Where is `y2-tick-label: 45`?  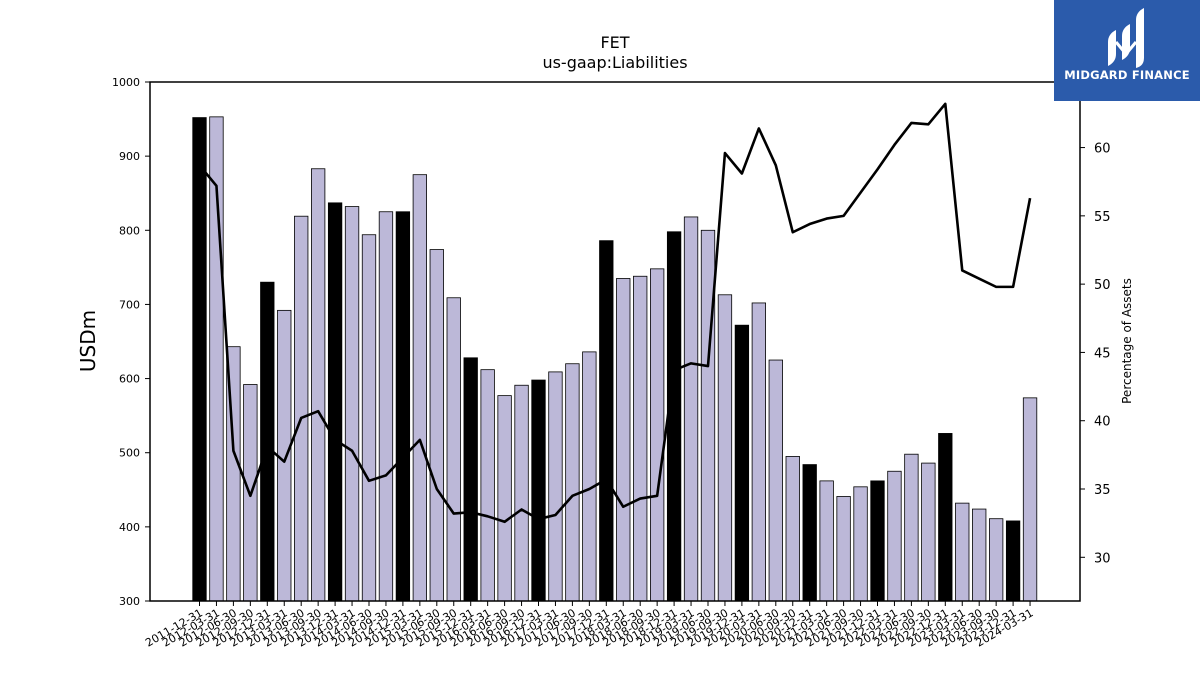
y2-tick-label: 45 is located at coordinates (1102, 353).